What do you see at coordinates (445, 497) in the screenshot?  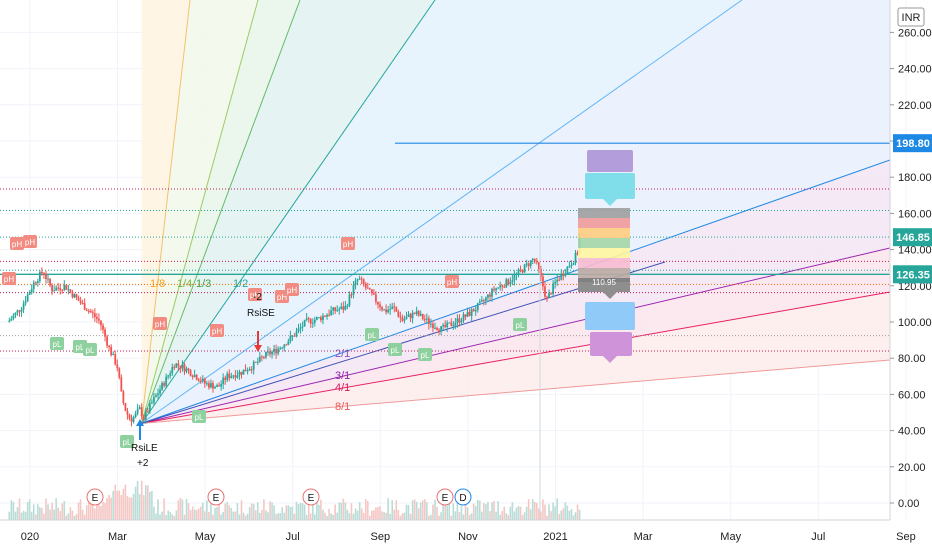 I see `earnings-marker` at bounding box center [445, 497].